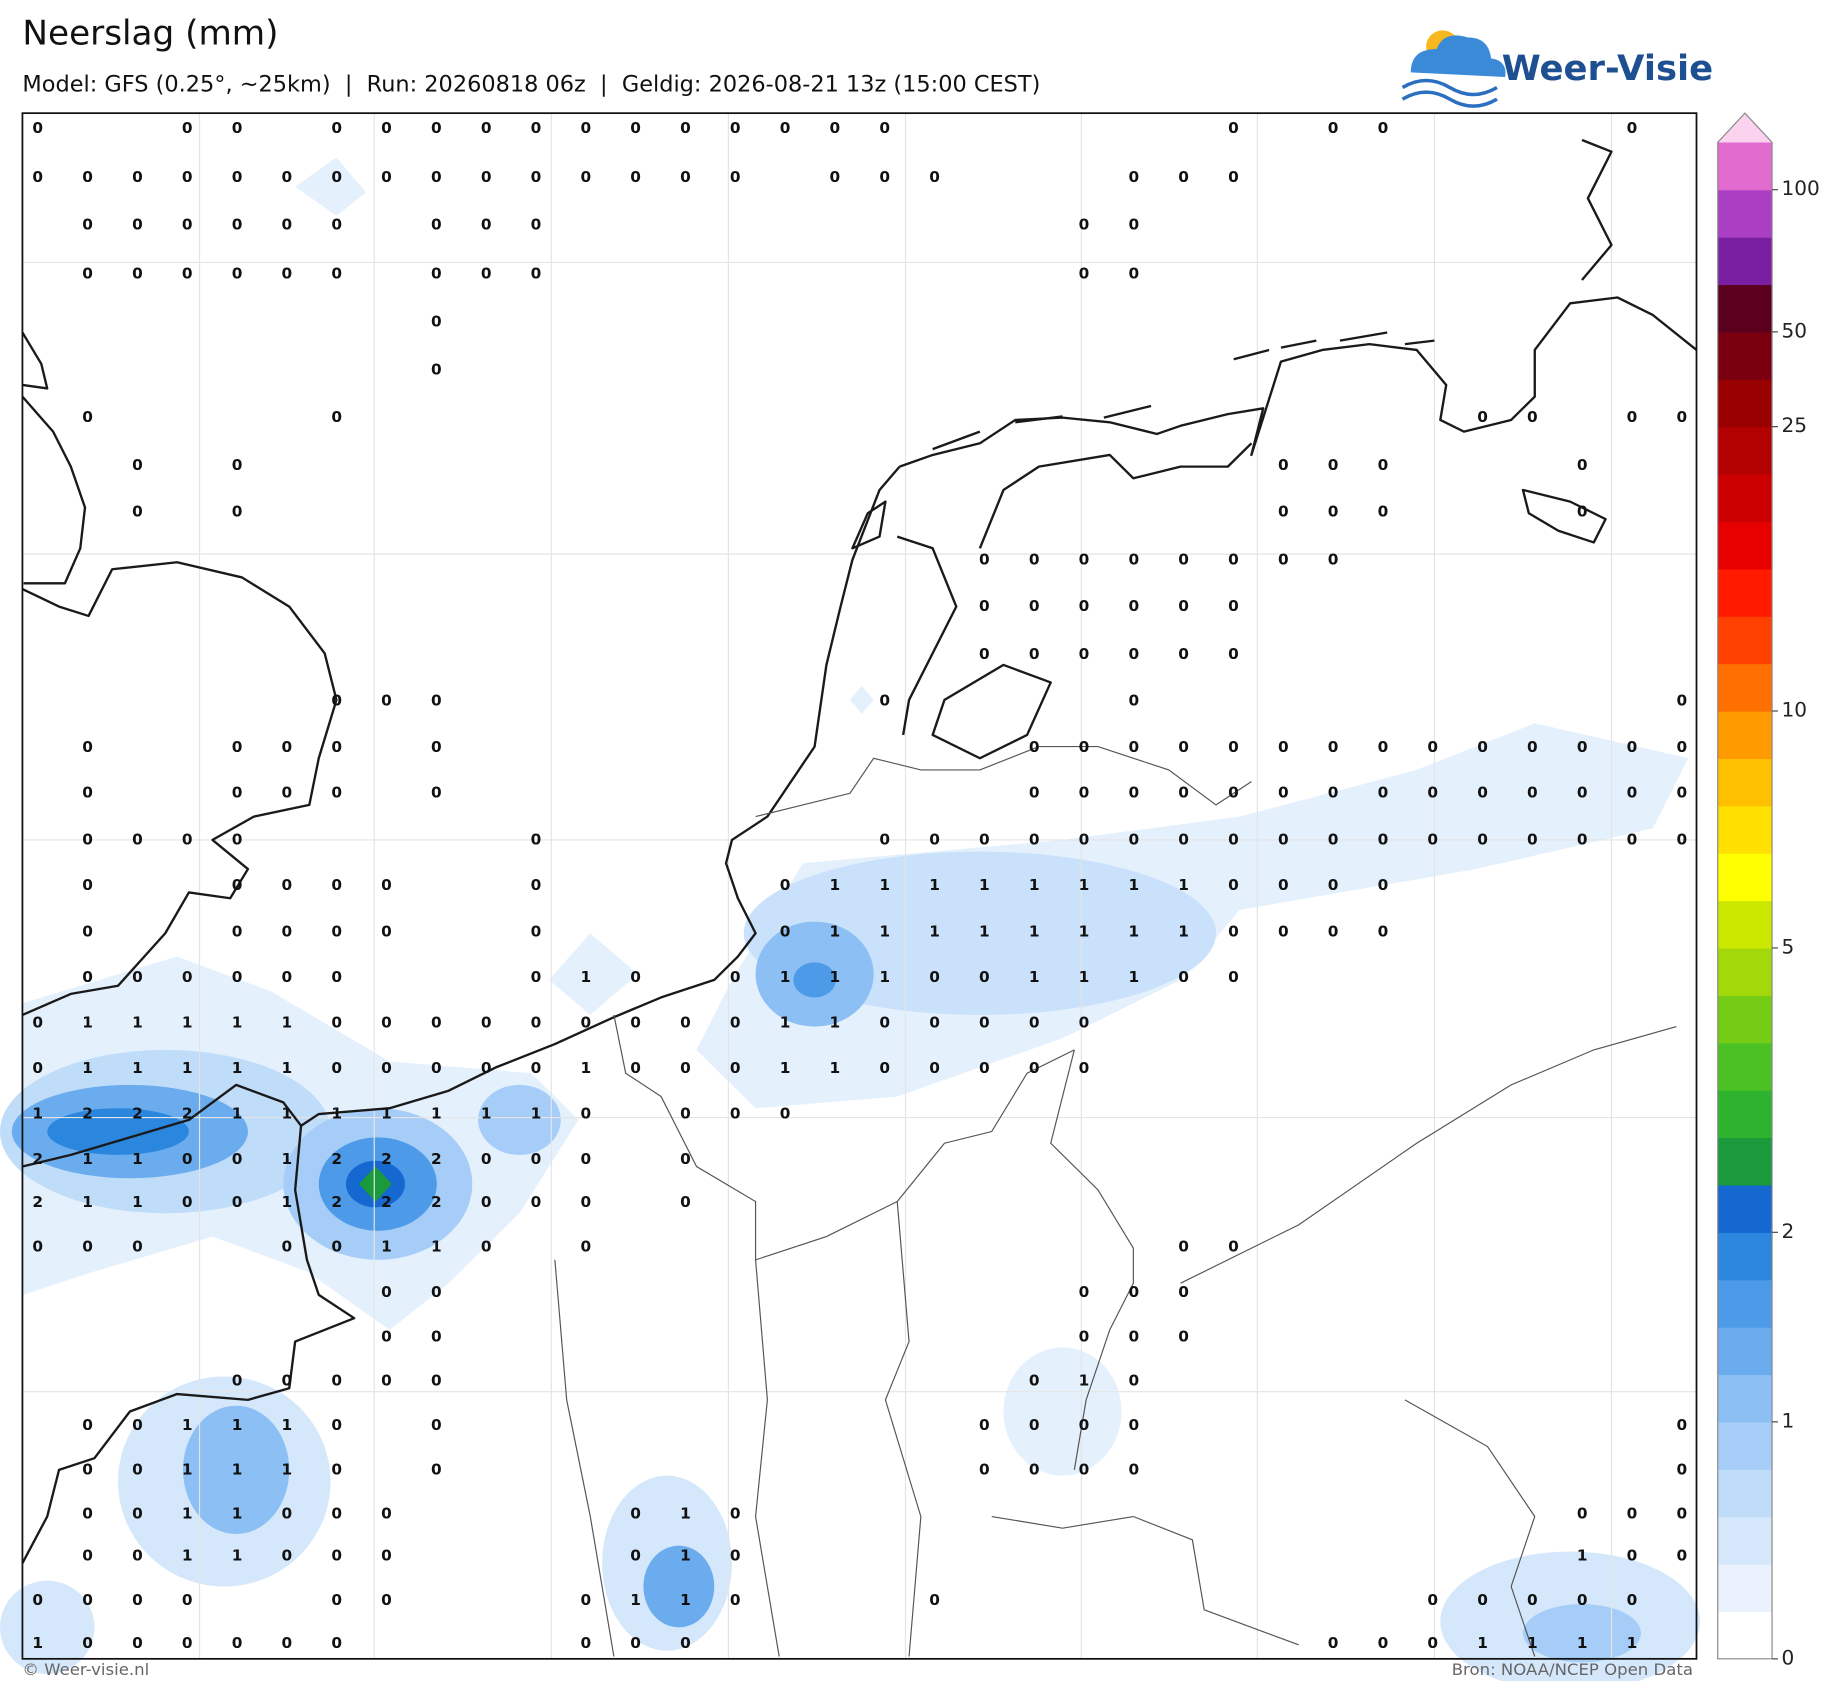 Image resolution: width=1824 pixels, height=1681 pixels. Describe the element at coordinates (1794, 330) in the screenshot. I see `colorbar-tick-label: 50` at that location.